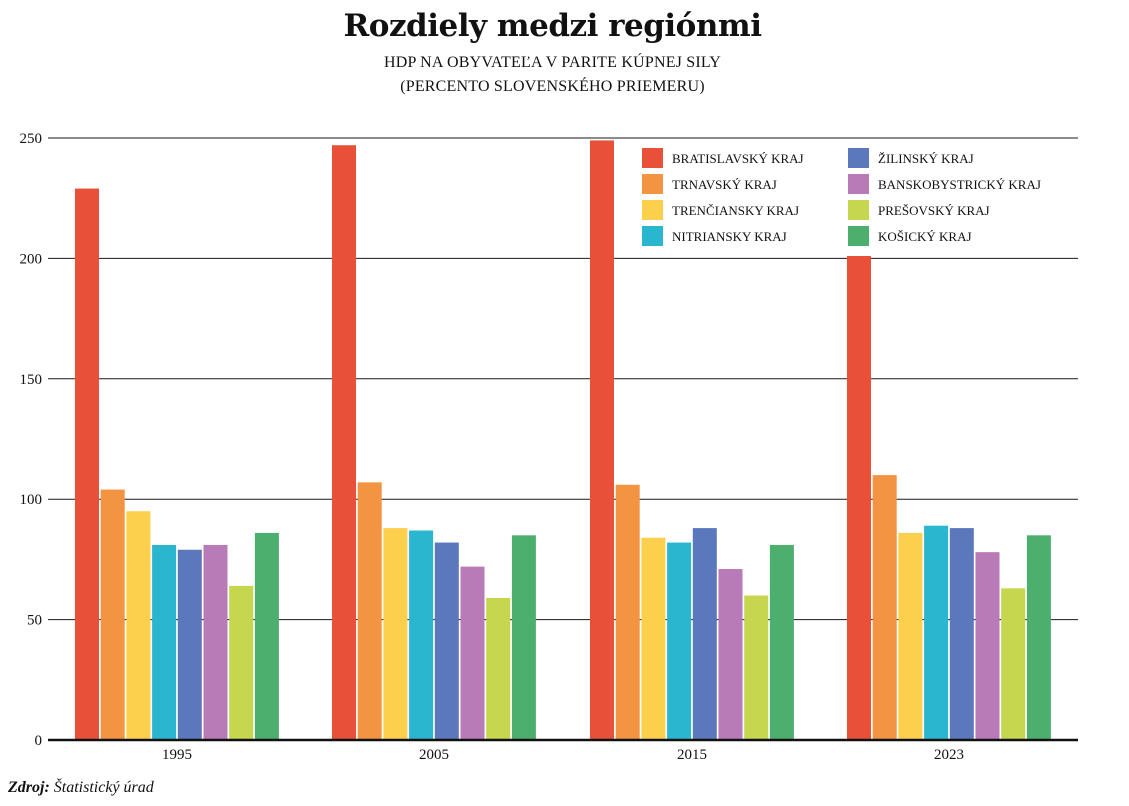 This screenshot has width=1129, height=806. I want to click on x-tick-label: 2005, so click(434, 755).